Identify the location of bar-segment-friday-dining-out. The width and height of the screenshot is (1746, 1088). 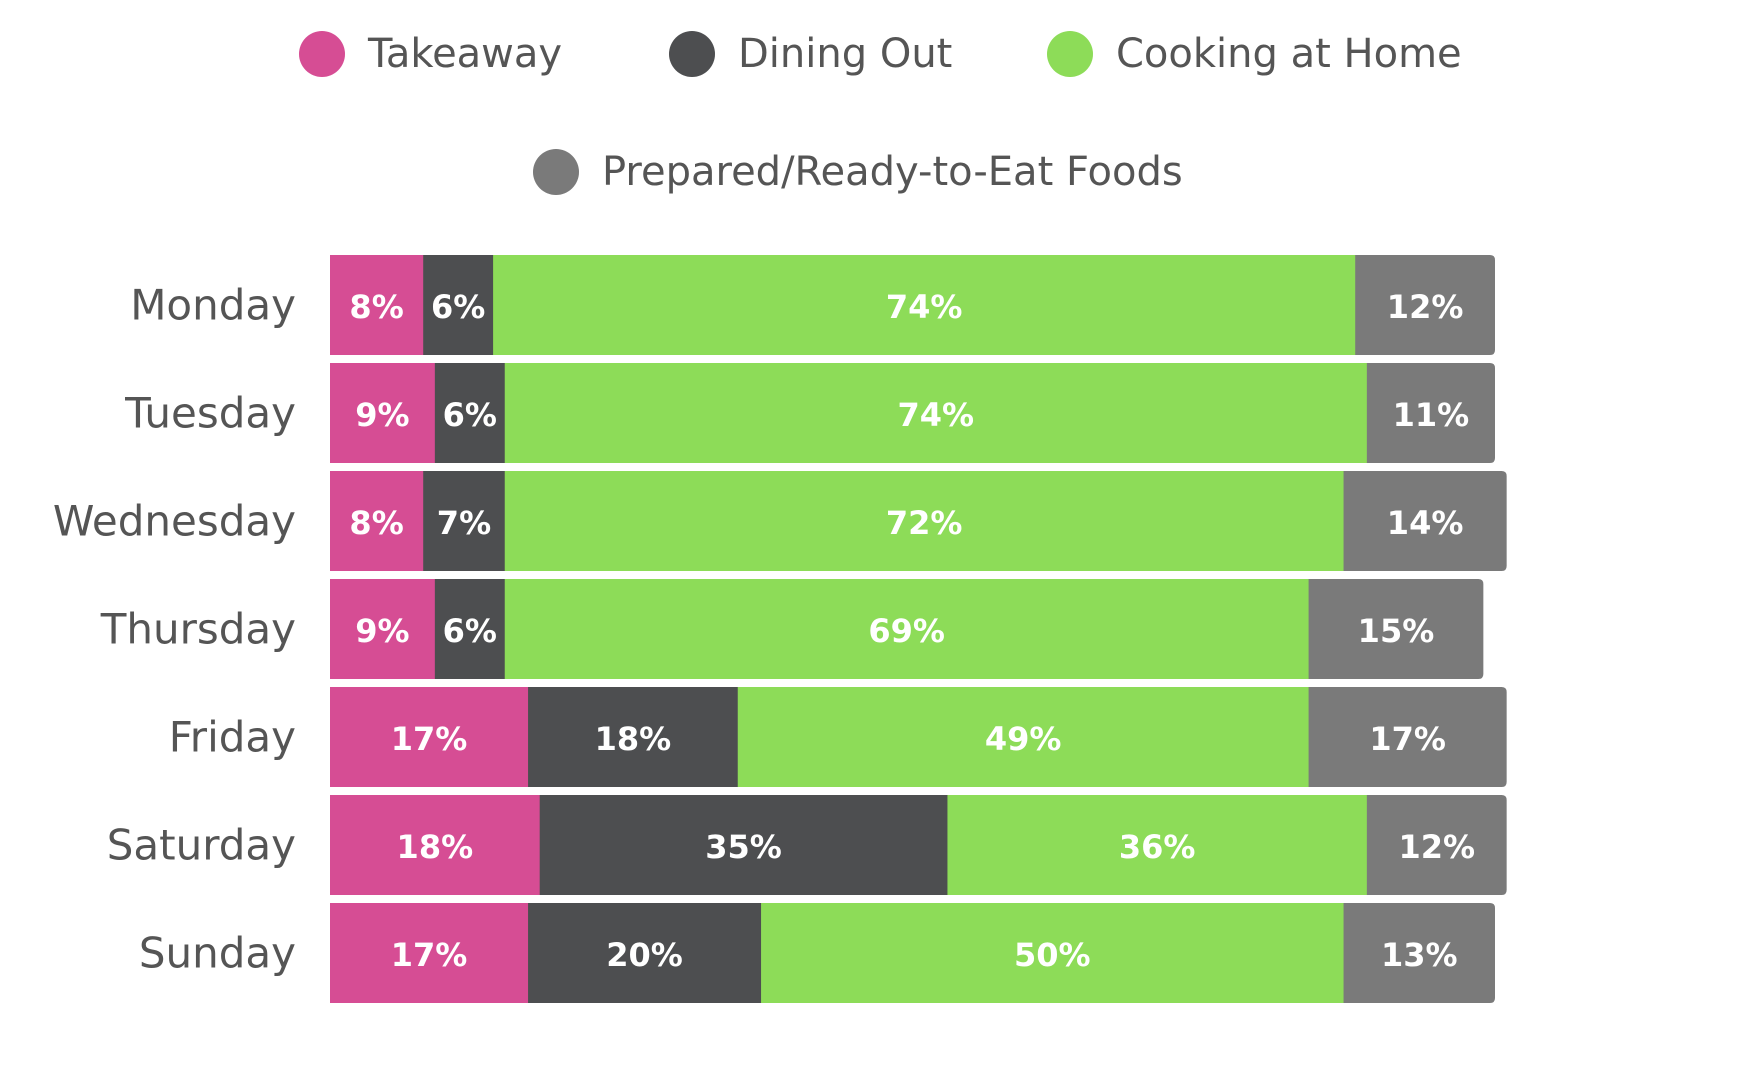
(633, 737).